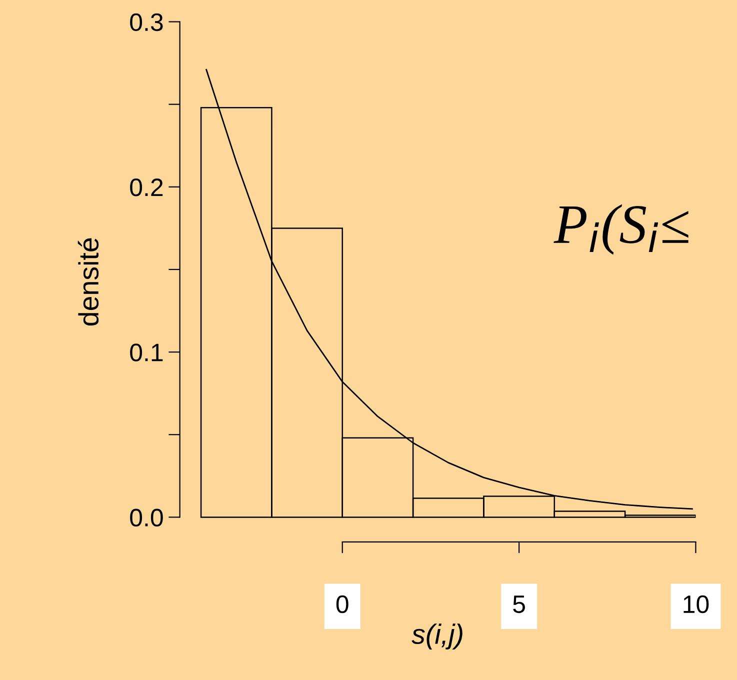  I want to click on x-axis-title: s(i,j), so click(437, 637).